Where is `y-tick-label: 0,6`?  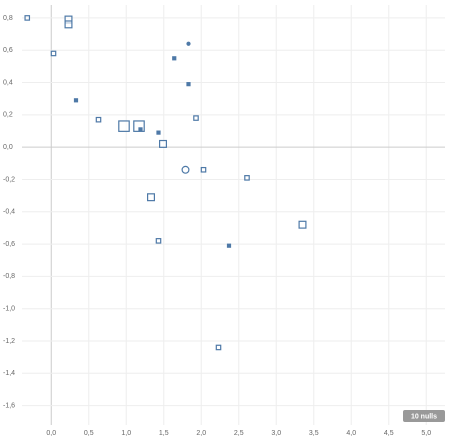 y-tick-label: 0,6 is located at coordinates (8, 50).